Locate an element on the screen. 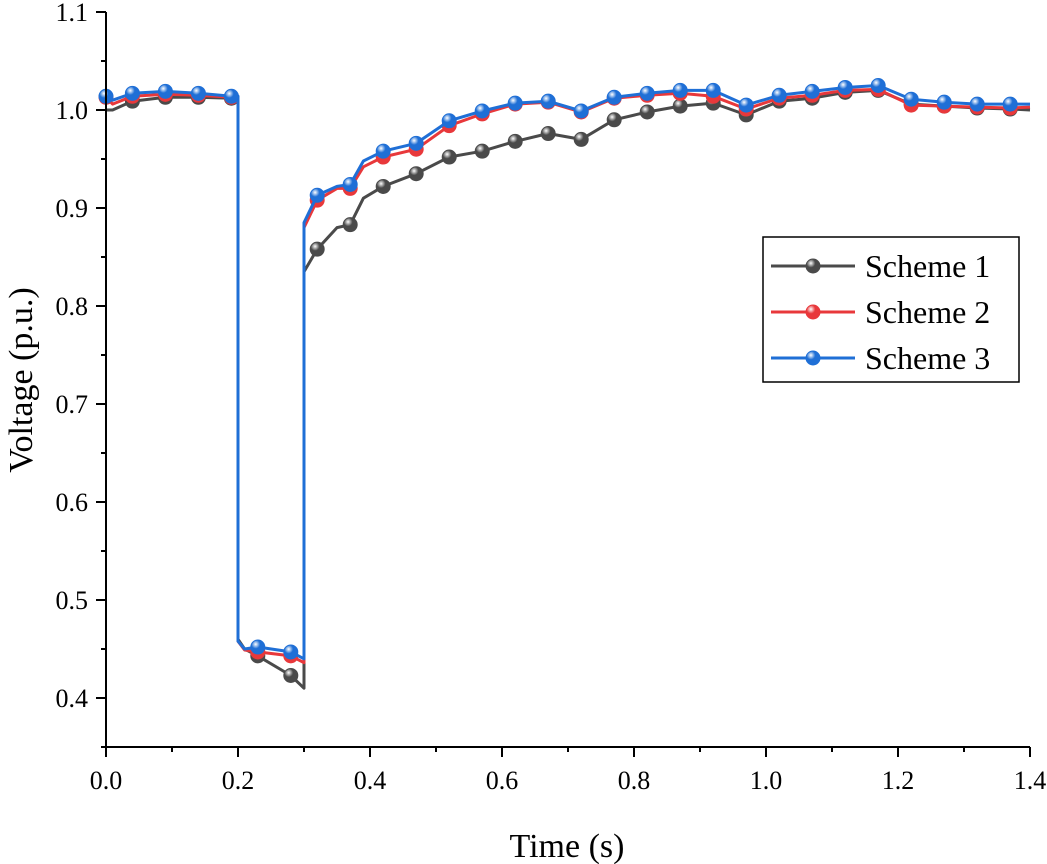 The image size is (1047, 864). x-tick-label: 0.8 is located at coordinates (634, 780).